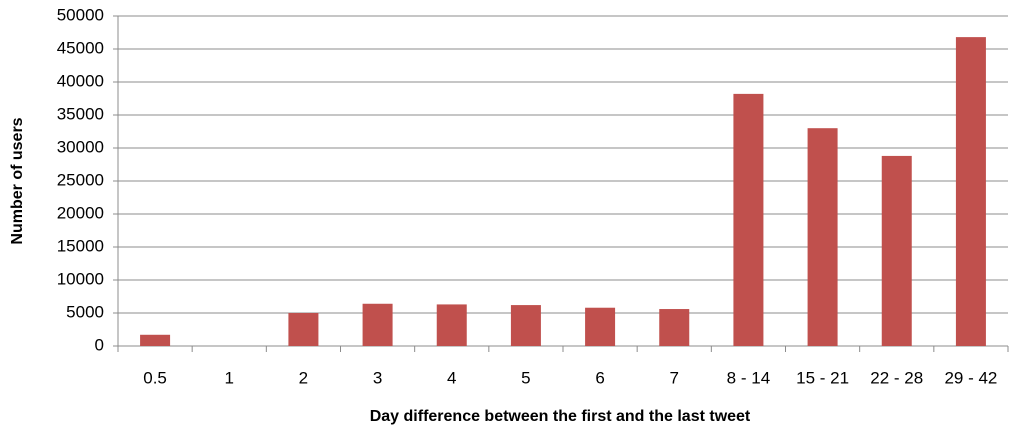  Describe the element at coordinates (525, 377) in the screenshot. I see `x-tick-label: 5` at that location.